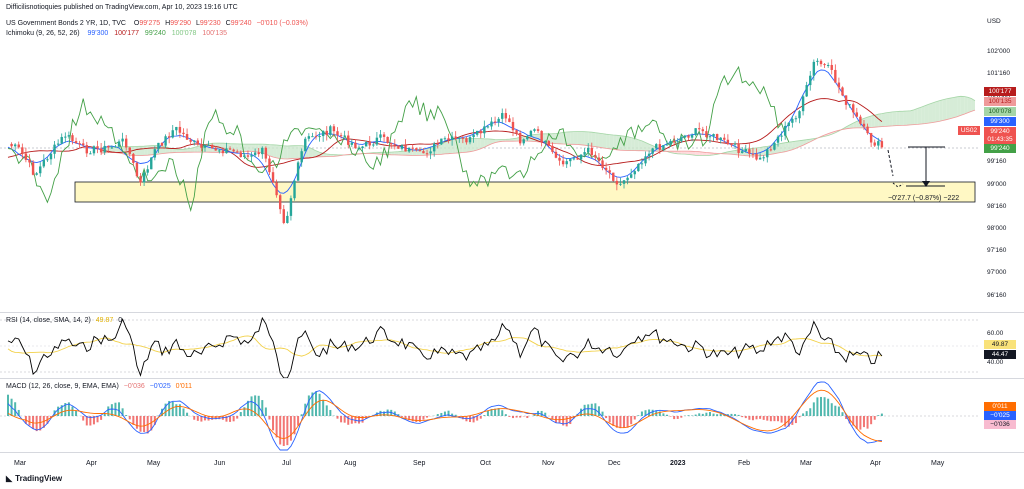 This screenshot has height=489, width=1024. Describe the element at coordinates (20, 463) in the screenshot. I see `time-axis-label: Mar` at that location.